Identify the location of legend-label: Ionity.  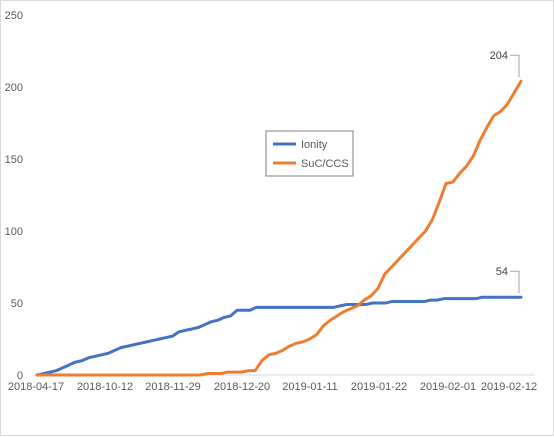
(314, 145).